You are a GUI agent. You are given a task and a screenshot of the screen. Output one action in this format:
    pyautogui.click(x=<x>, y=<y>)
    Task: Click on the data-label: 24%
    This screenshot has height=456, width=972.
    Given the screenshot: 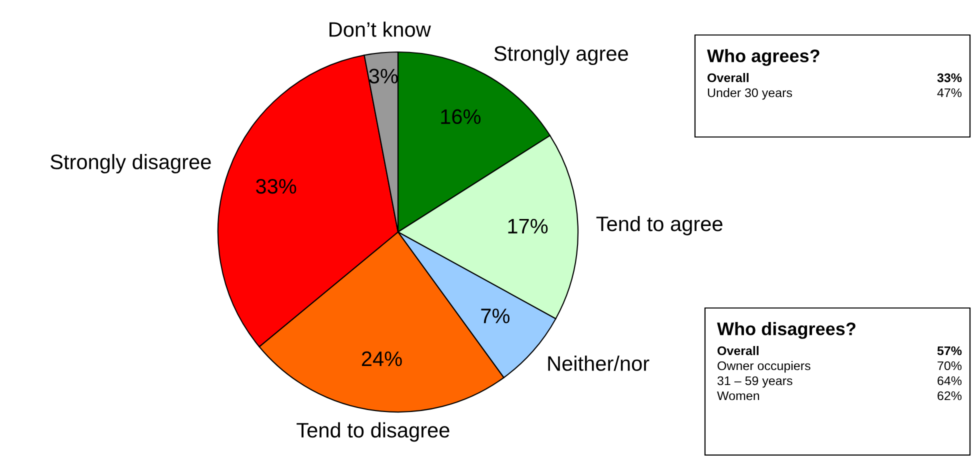 What is the action you would take?
    pyautogui.click(x=382, y=358)
    